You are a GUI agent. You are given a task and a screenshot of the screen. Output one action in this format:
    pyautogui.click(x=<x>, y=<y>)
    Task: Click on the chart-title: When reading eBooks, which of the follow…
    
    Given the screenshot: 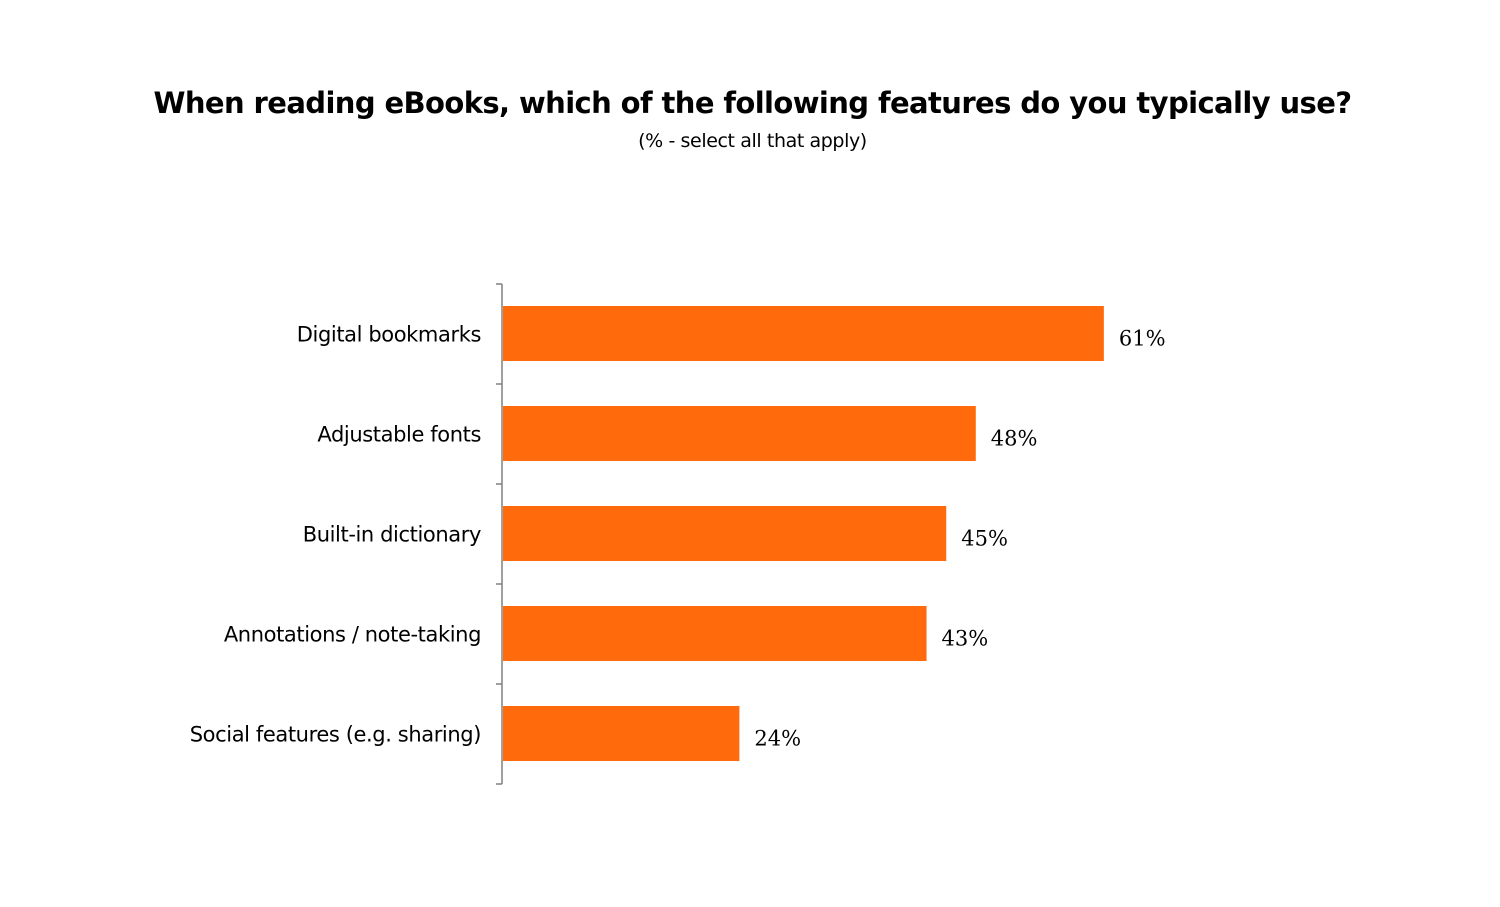 What is the action you would take?
    pyautogui.click(x=753, y=103)
    